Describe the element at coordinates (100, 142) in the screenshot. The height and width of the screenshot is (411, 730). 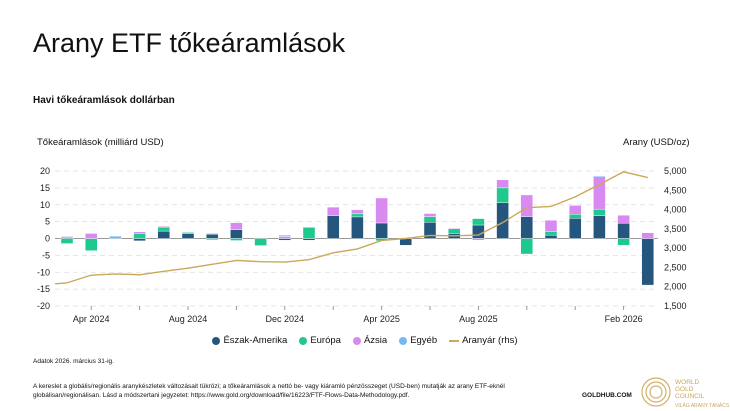
I see `y-axis-title: Tőkeáramlások (milliárd USD)` at that location.